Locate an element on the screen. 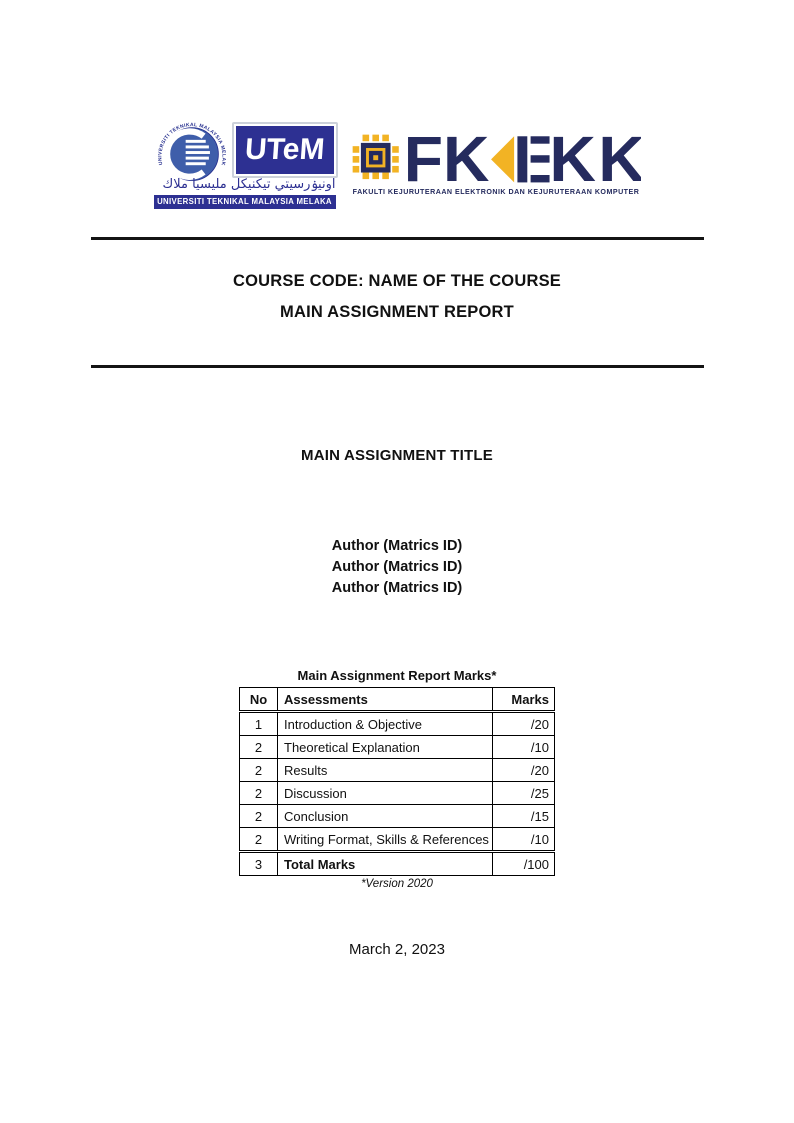 This screenshot has width=794, height=1123. utem-name-bar: UNIVERSITI TEKNIKAL MALAYSIA MELAKA is located at coordinates (244, 202).